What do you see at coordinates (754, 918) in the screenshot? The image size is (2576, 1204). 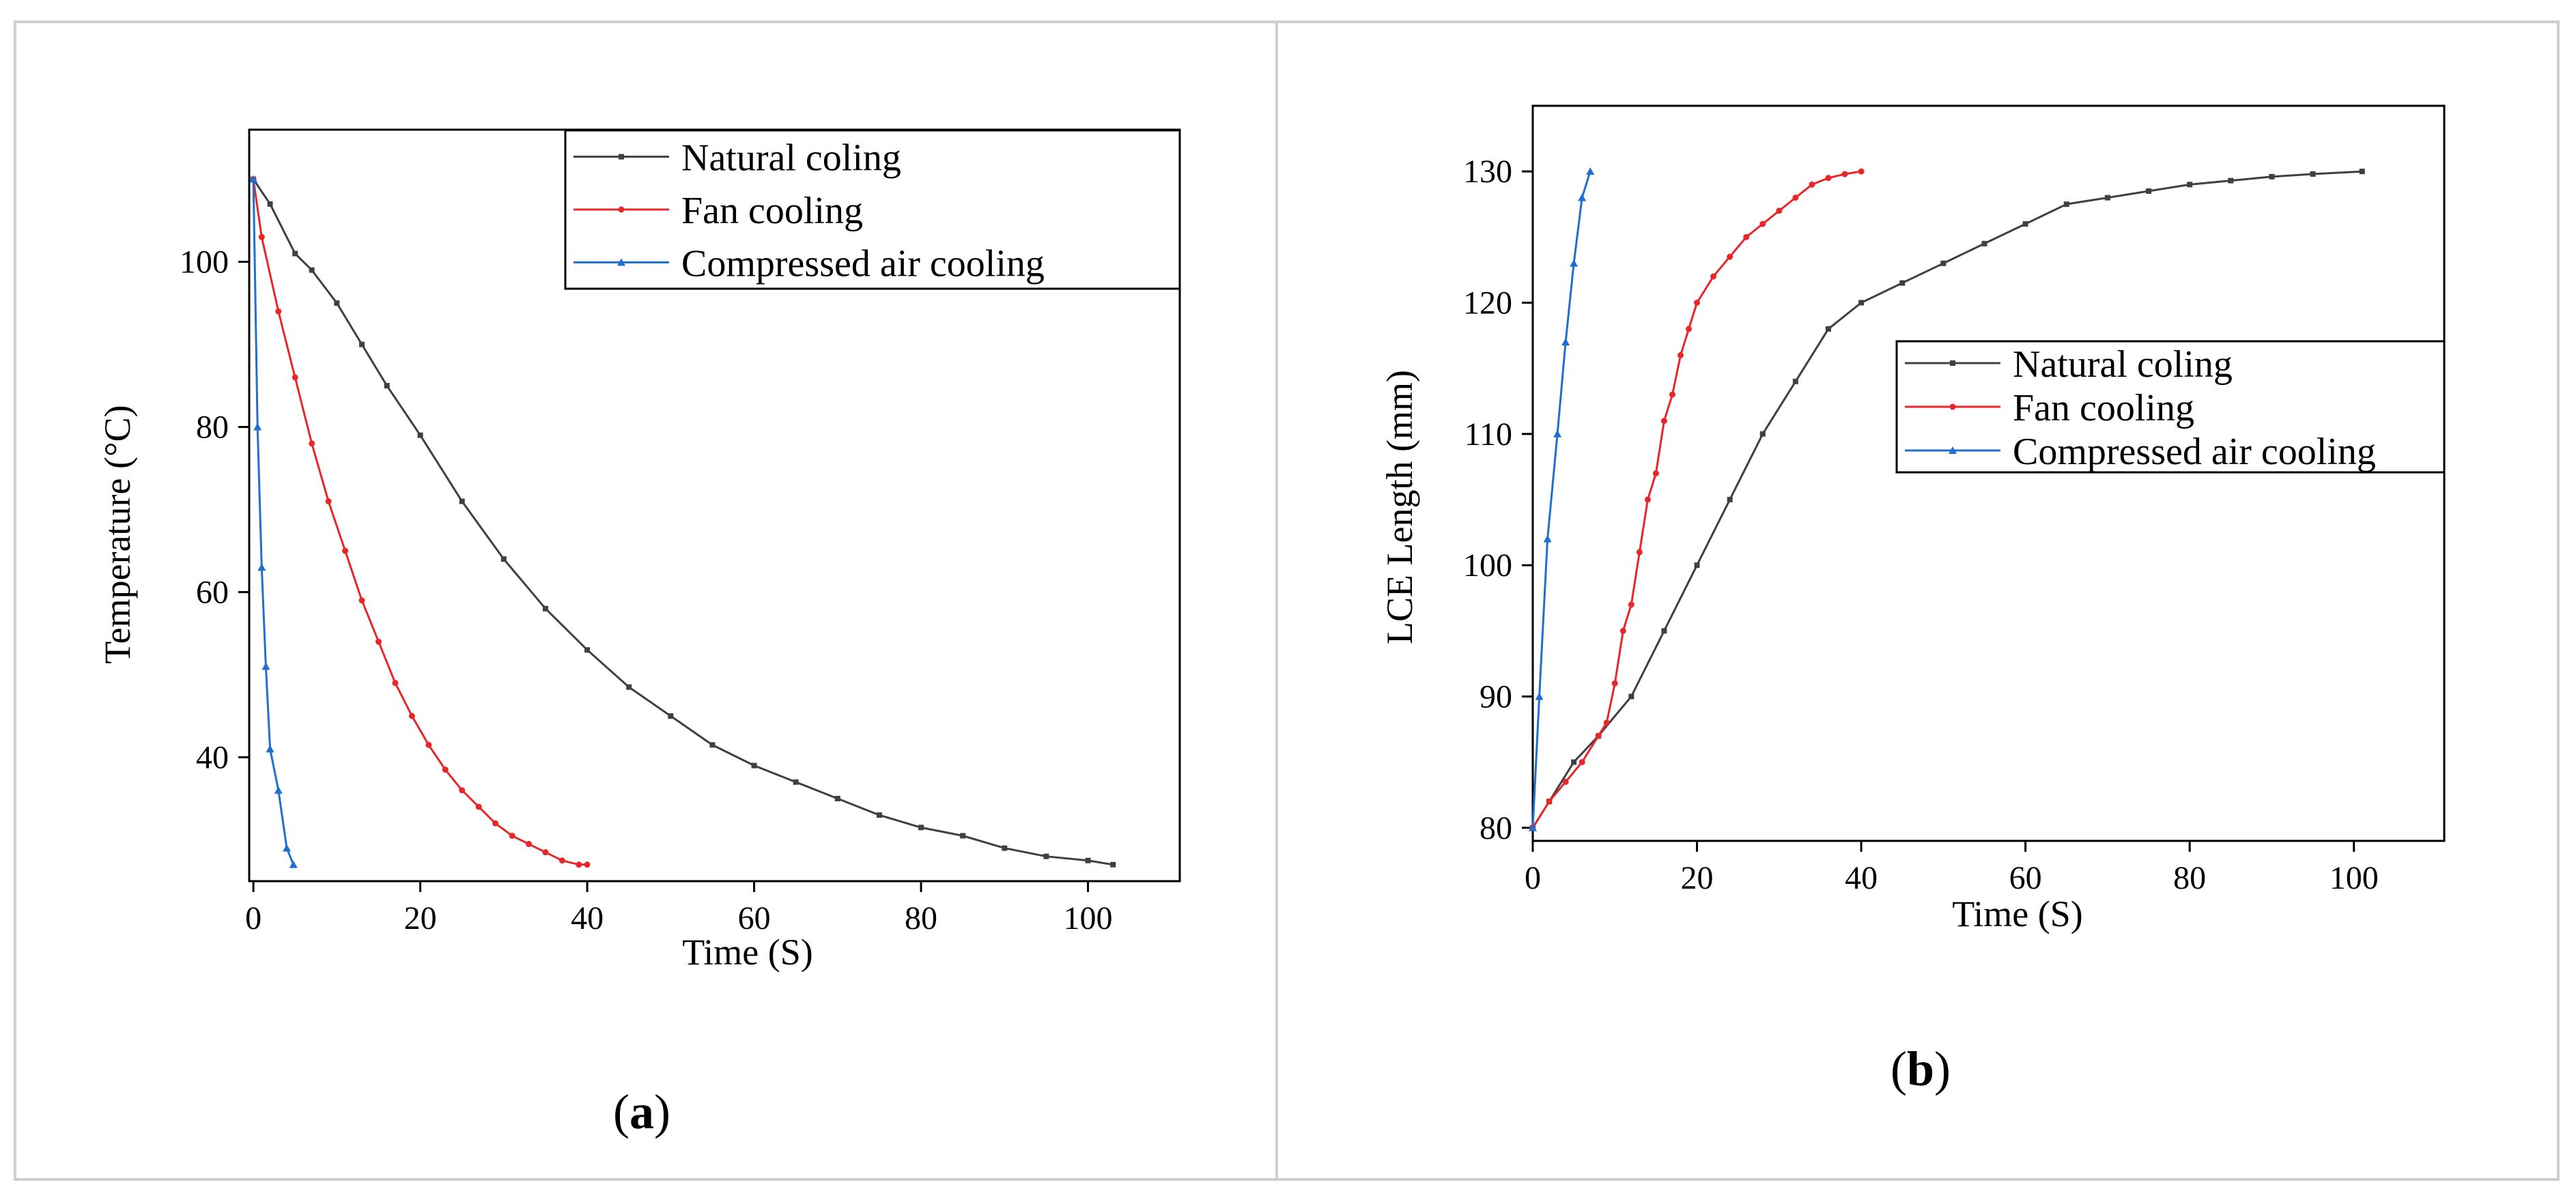 I see `chart-a-xtick-label: 60` at bounding box center [754, 918].